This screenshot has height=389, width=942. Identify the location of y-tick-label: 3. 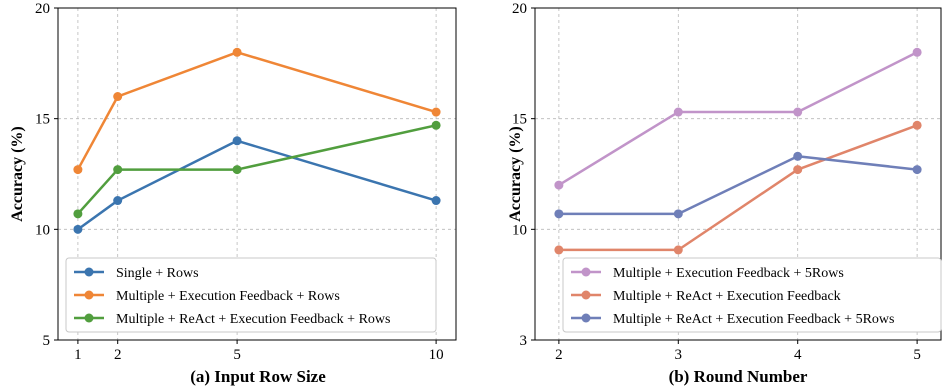
(524, 341).